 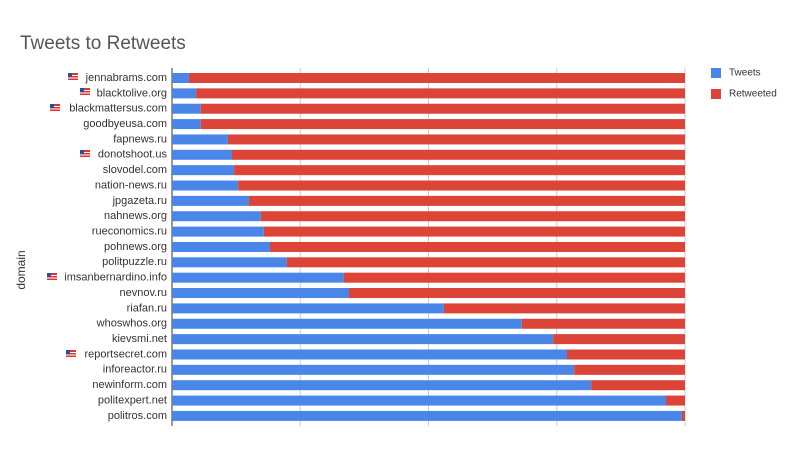 I want to click on legend-label: Retweeted, so click(x=753, y=94).